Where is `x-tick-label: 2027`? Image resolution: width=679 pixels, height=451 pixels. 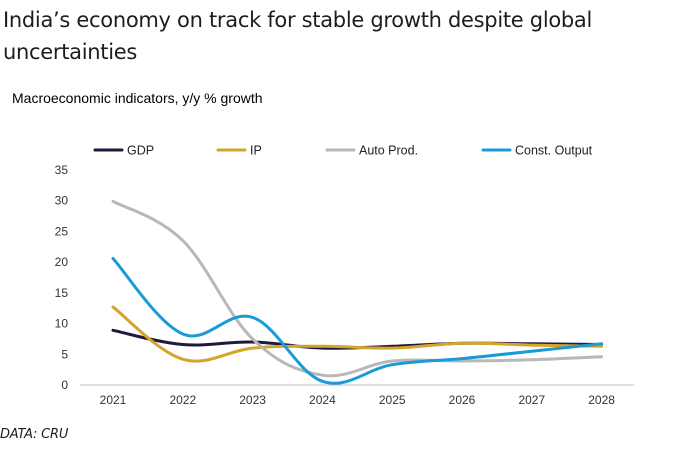
x-tick-label: 2027 is located at coordinates (531, 400).